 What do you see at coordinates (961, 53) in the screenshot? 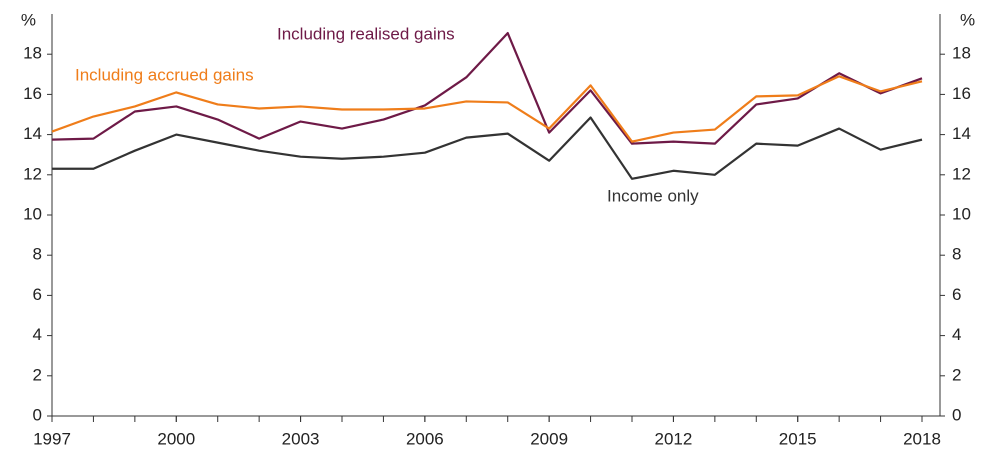
I see `y2-tick-label: 18` at bounding box center [961, 53].